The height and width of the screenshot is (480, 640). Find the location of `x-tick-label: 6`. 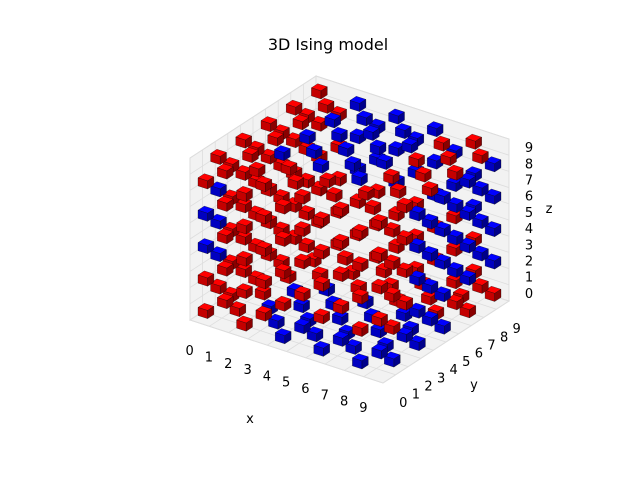

x-tick-label: 6 is located at coordinates (305, 389).